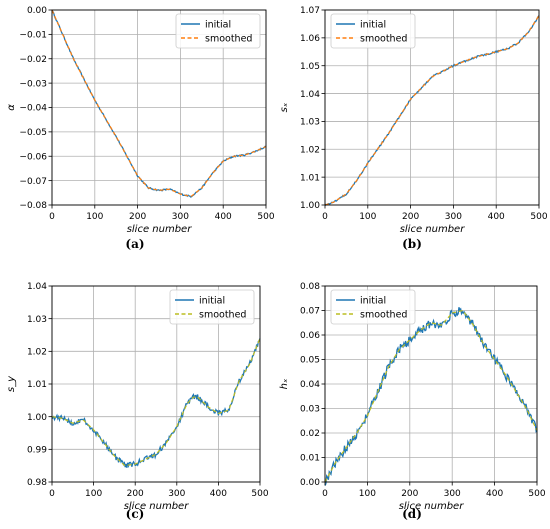 This screenshot has width=550, height=529. I want to click on axes-frame, so click(432, 107).